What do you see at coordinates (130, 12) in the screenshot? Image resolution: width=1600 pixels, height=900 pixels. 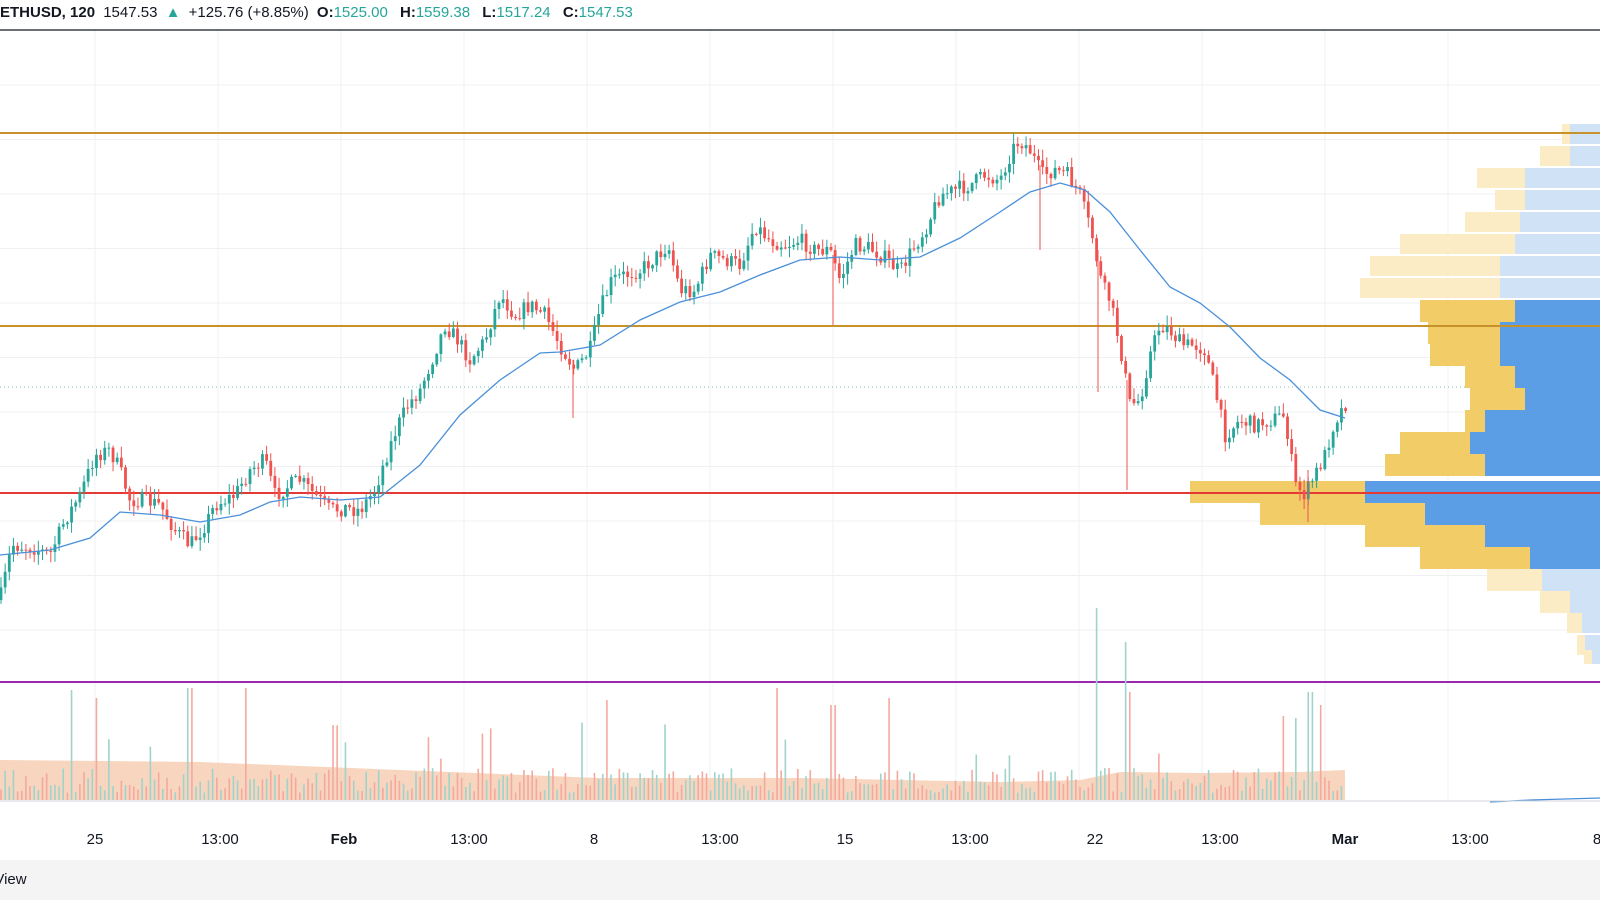 I see `last-price: 1547.53` at bounding box center [130, 12].